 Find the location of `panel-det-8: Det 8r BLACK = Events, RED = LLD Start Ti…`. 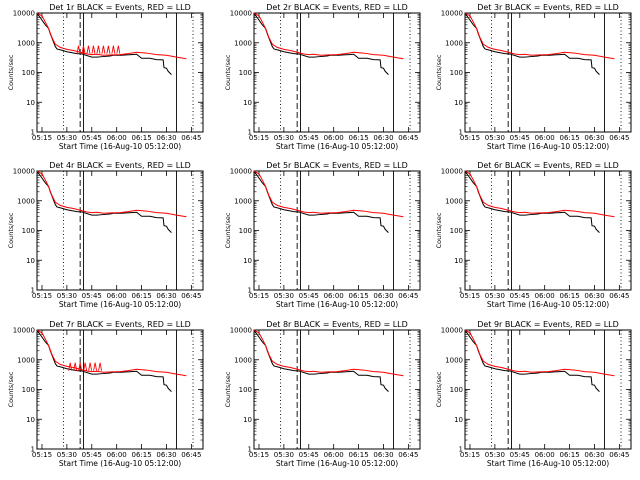

panel-det-8: Det 8r BLACK = Events, RED = LLD Start Ti… is located at coordinates (322, 394).